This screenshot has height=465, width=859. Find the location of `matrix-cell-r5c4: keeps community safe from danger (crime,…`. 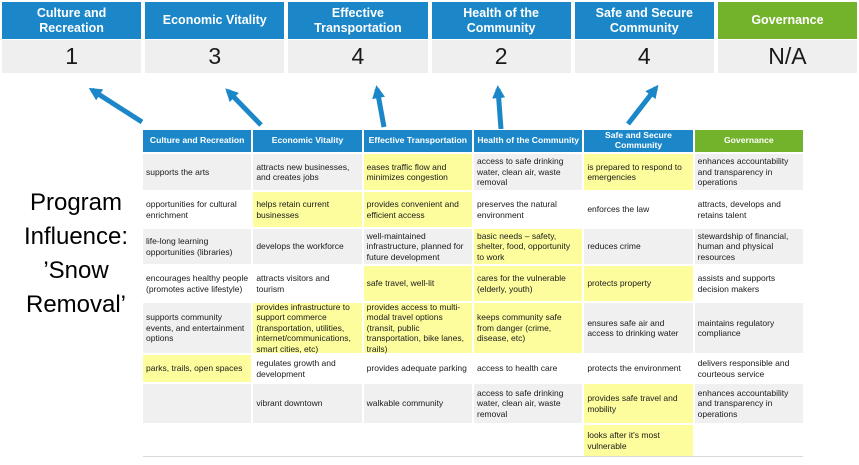

matrix-cell-r5c4: keeps community safe from danger (crime,… is located at coordinates (528, 328).